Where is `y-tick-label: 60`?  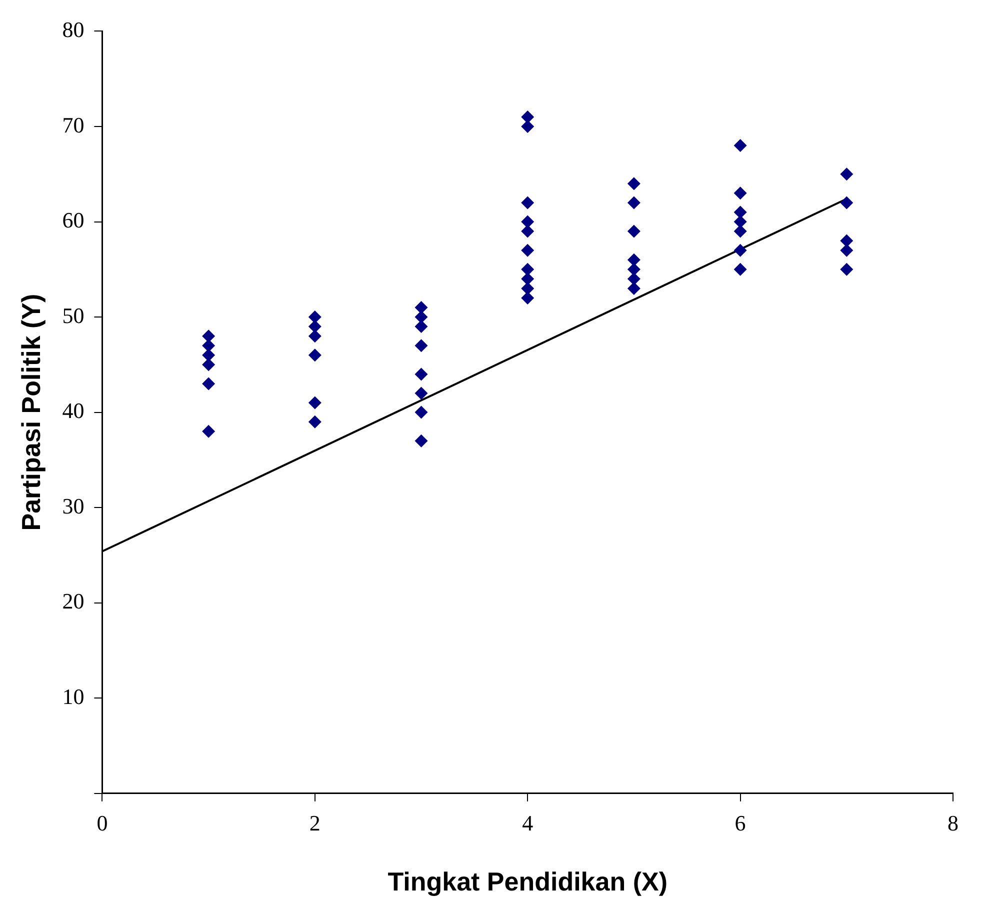
y-tick-label: 60 is located at coordinates (73, 220).